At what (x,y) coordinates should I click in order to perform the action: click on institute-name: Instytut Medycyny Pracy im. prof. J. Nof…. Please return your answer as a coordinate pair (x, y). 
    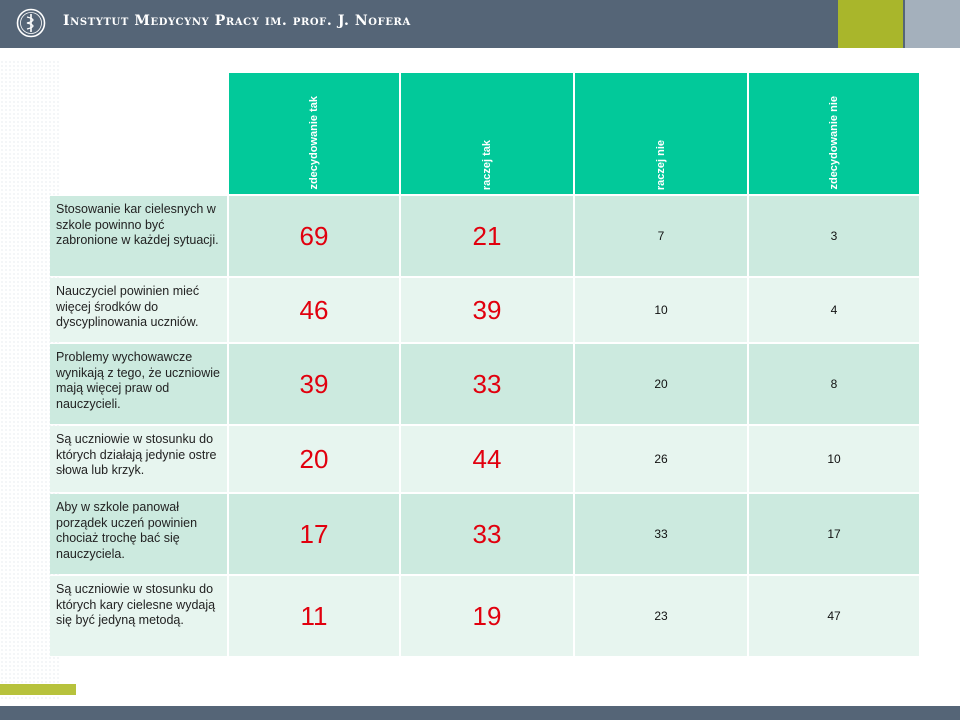
    Looking at the image, I should click on (237, 21).